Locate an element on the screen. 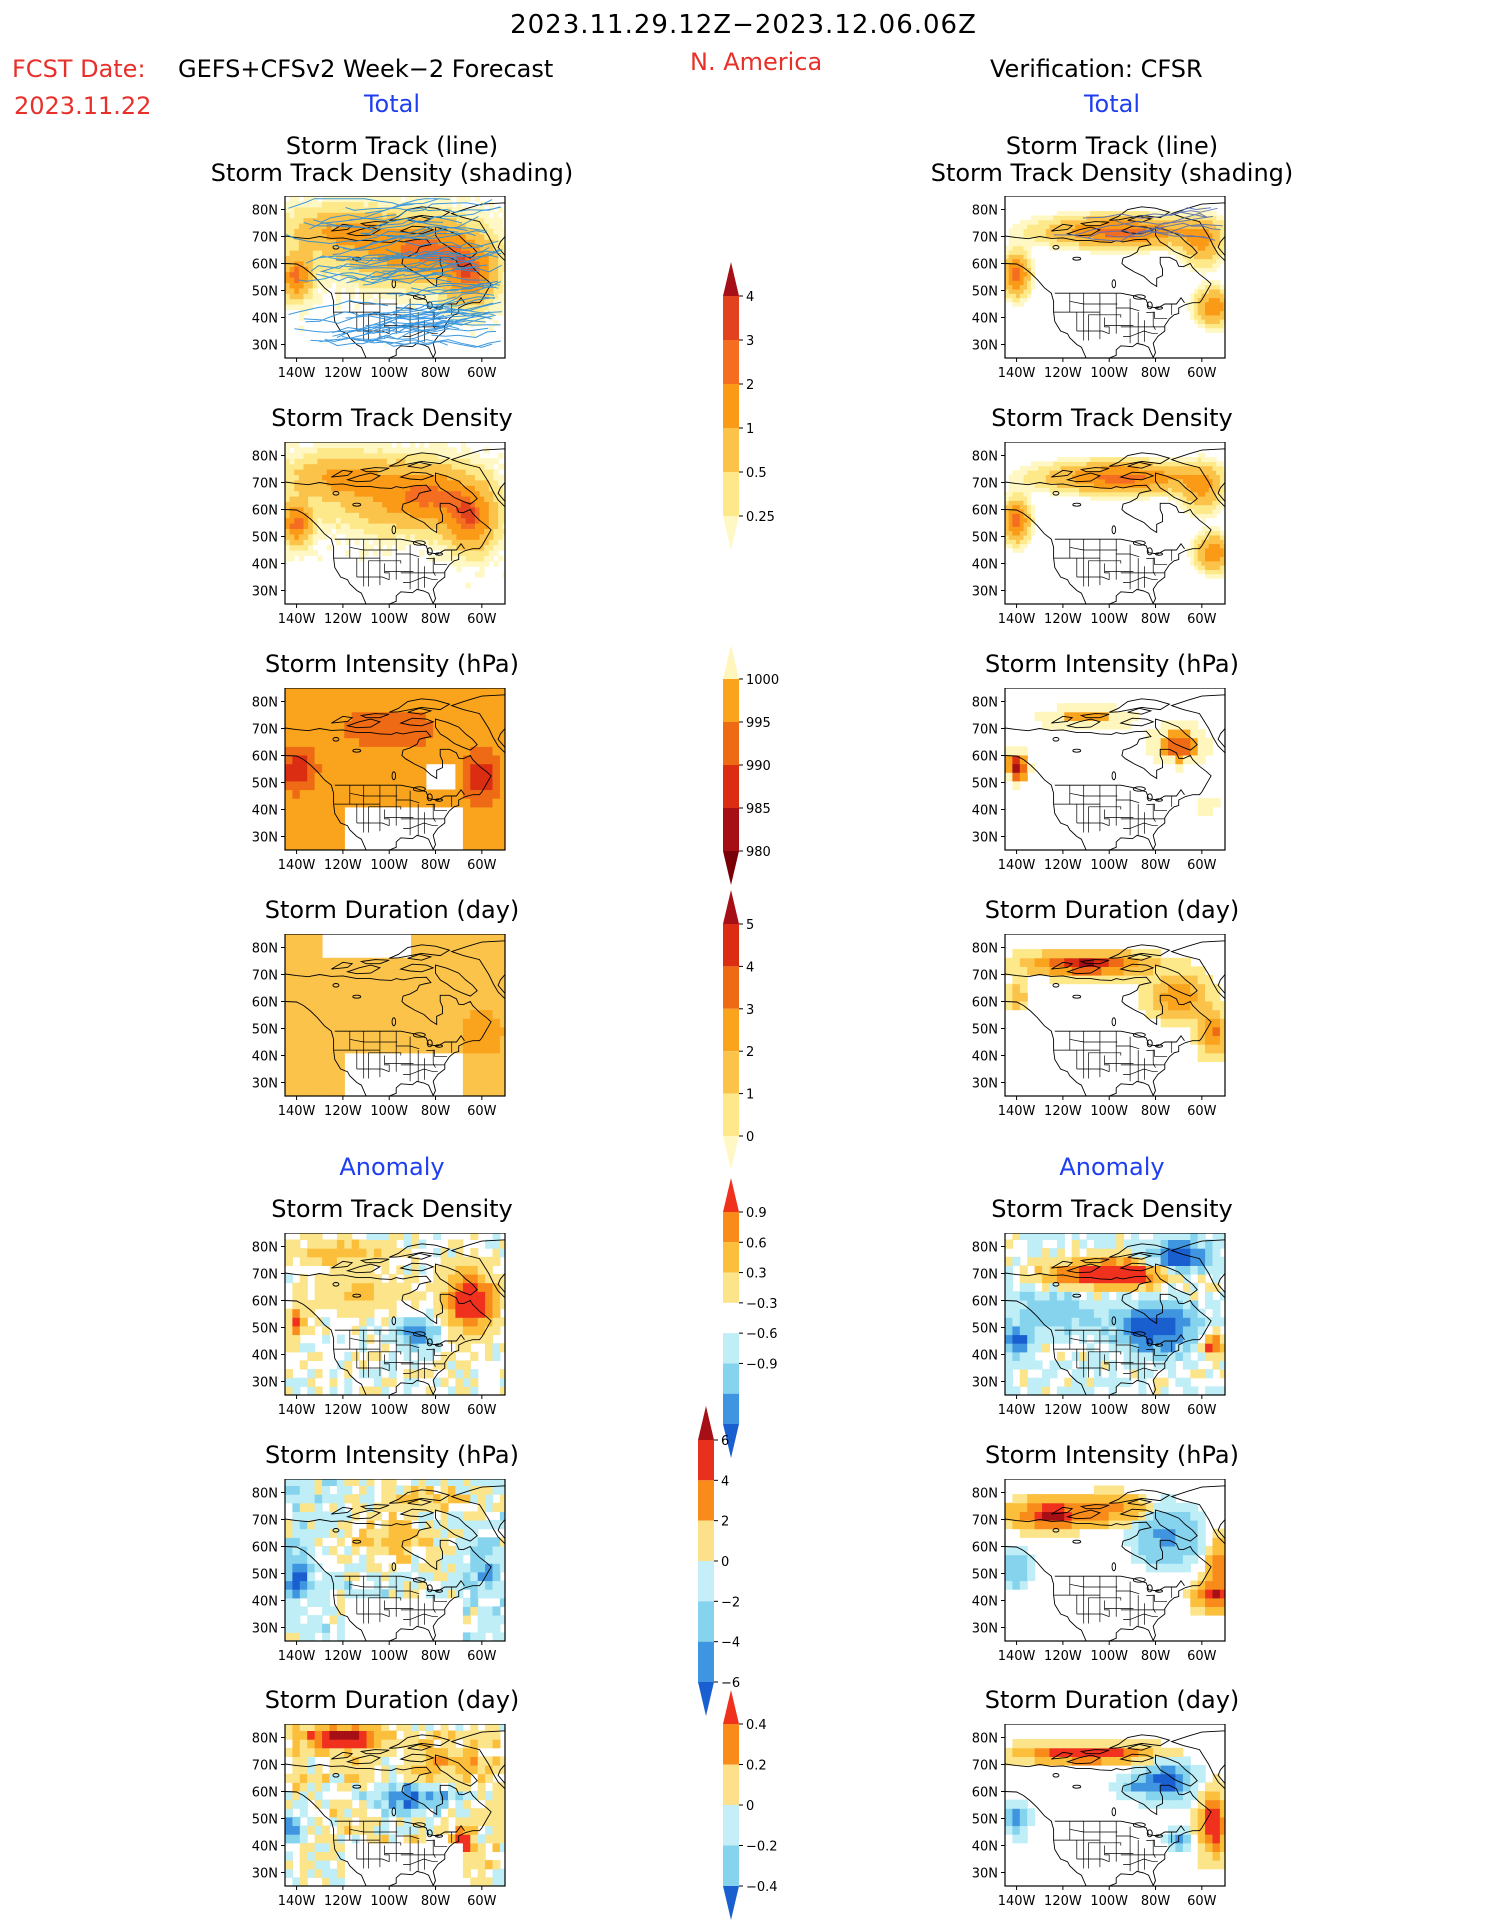 The image size is (1487, 1925). storm-track is located at coordinates (407, 281).